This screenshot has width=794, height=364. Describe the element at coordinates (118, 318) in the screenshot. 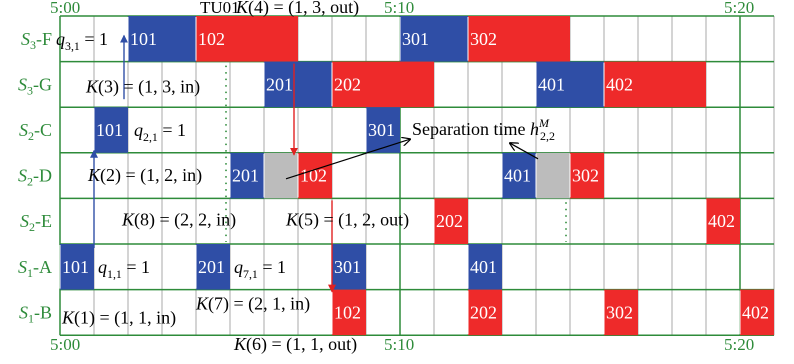

I see `k1-annotation: K(1) = (1, 1, in)` at that location.